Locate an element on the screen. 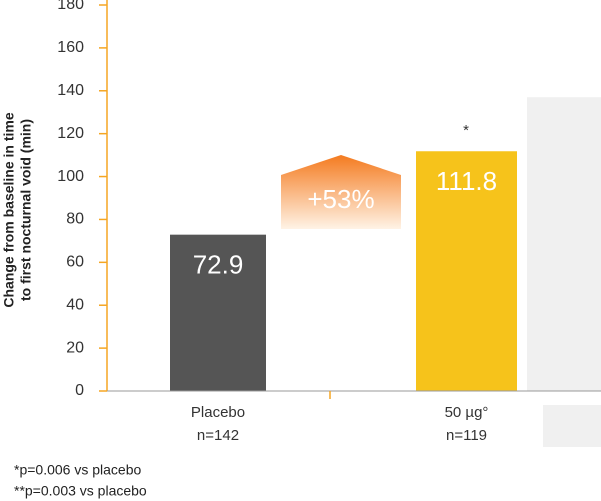 This screenshot has width=601, height=501. y-tick-label: 40 is located at coordinates (75, 304).